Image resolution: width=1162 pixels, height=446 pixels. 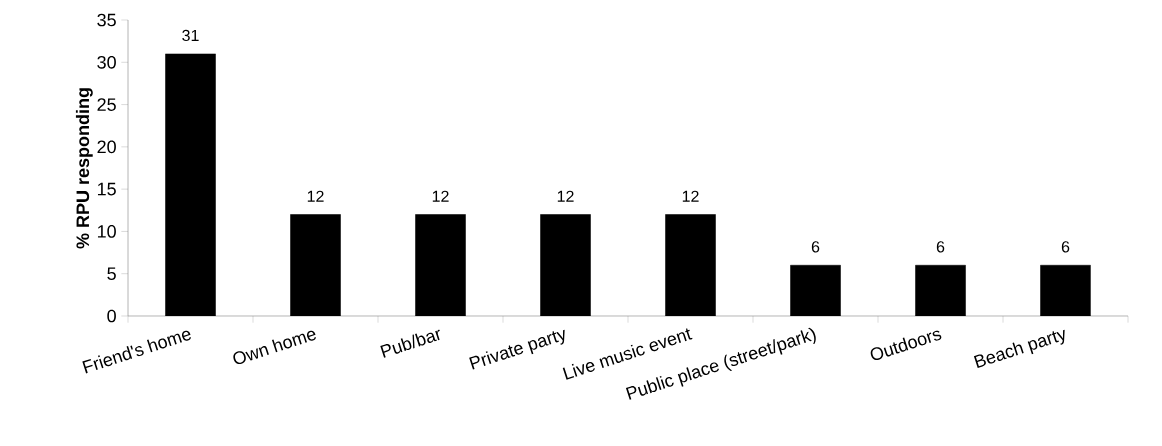 I want to click on y-axis-title: % RPU responding, so click(x=84, y=168).